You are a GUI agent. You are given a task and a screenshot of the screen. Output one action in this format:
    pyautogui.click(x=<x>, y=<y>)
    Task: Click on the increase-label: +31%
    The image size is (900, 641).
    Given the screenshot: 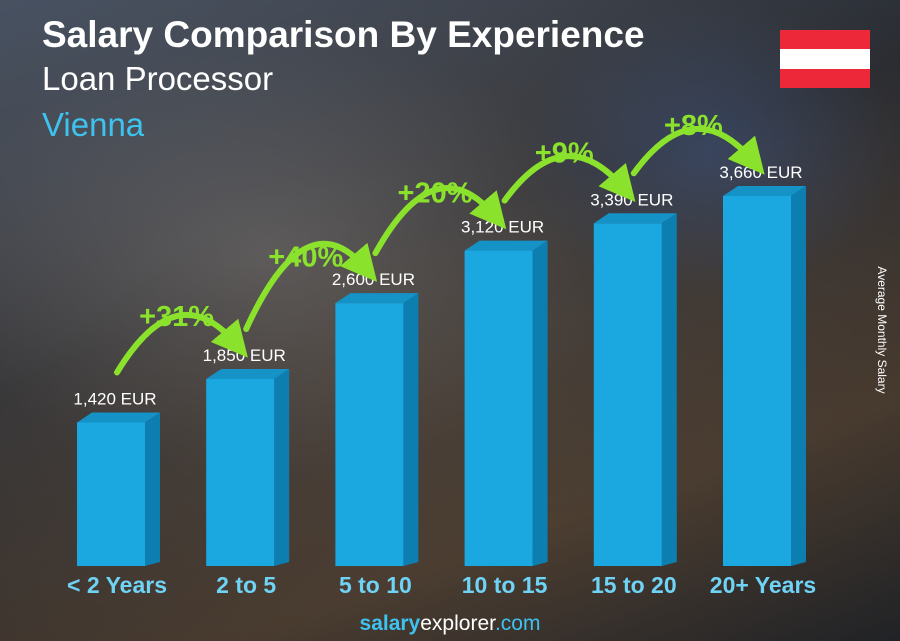 What is the action you would take?
    pyautogui.click(x=176, y=317)
    